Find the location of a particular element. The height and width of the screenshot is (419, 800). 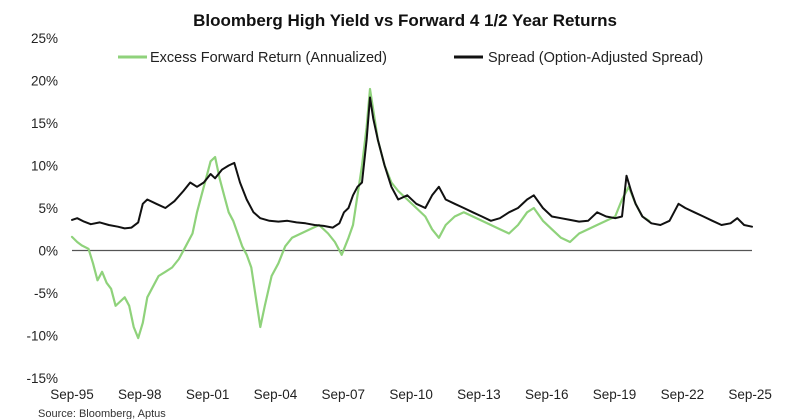

x-tick-label: Sep-10 is located at coordinates (411, 394).